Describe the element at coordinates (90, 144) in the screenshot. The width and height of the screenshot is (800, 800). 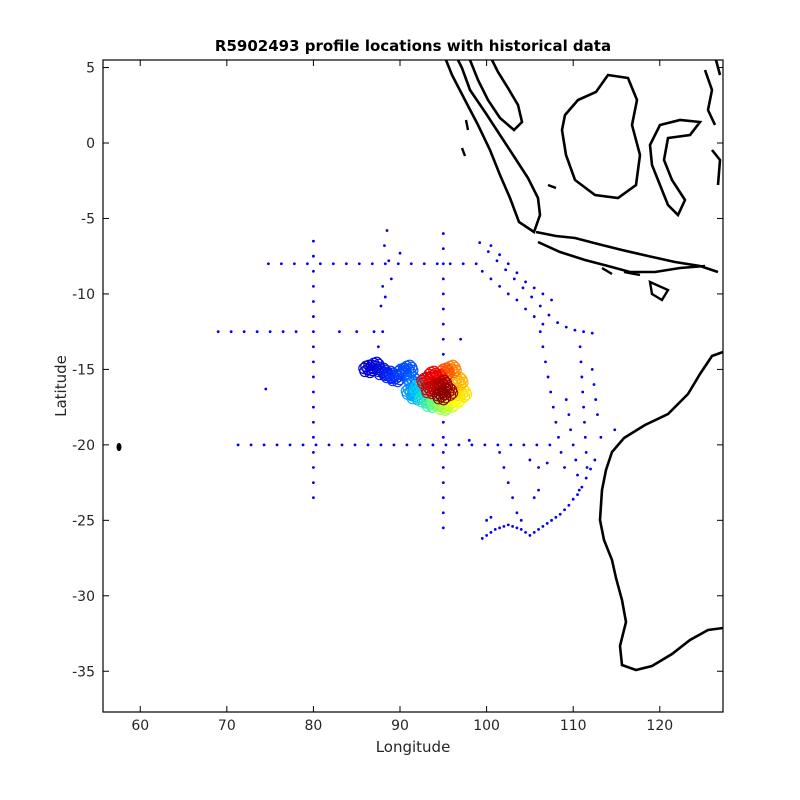
I see `y-tick-label: 0` at that location.